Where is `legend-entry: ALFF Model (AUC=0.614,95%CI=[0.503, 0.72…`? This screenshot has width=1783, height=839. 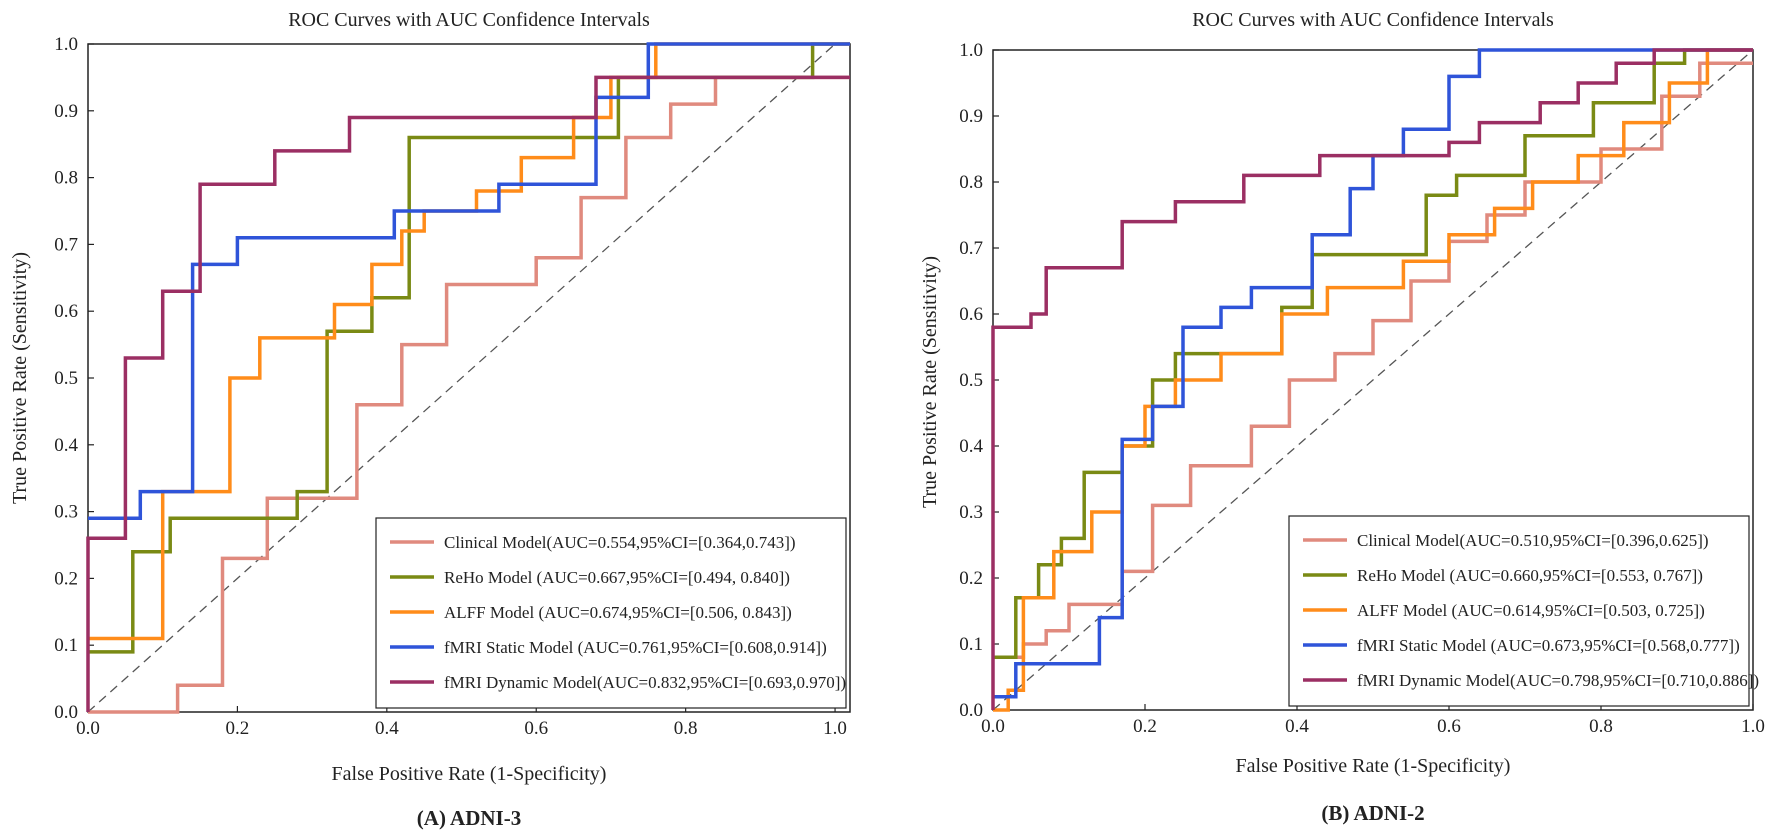 legend-entry: ALFF Model (AUC=0.614,95%CI=[0.503, 0.72… is located at coordinates (1531, 610).